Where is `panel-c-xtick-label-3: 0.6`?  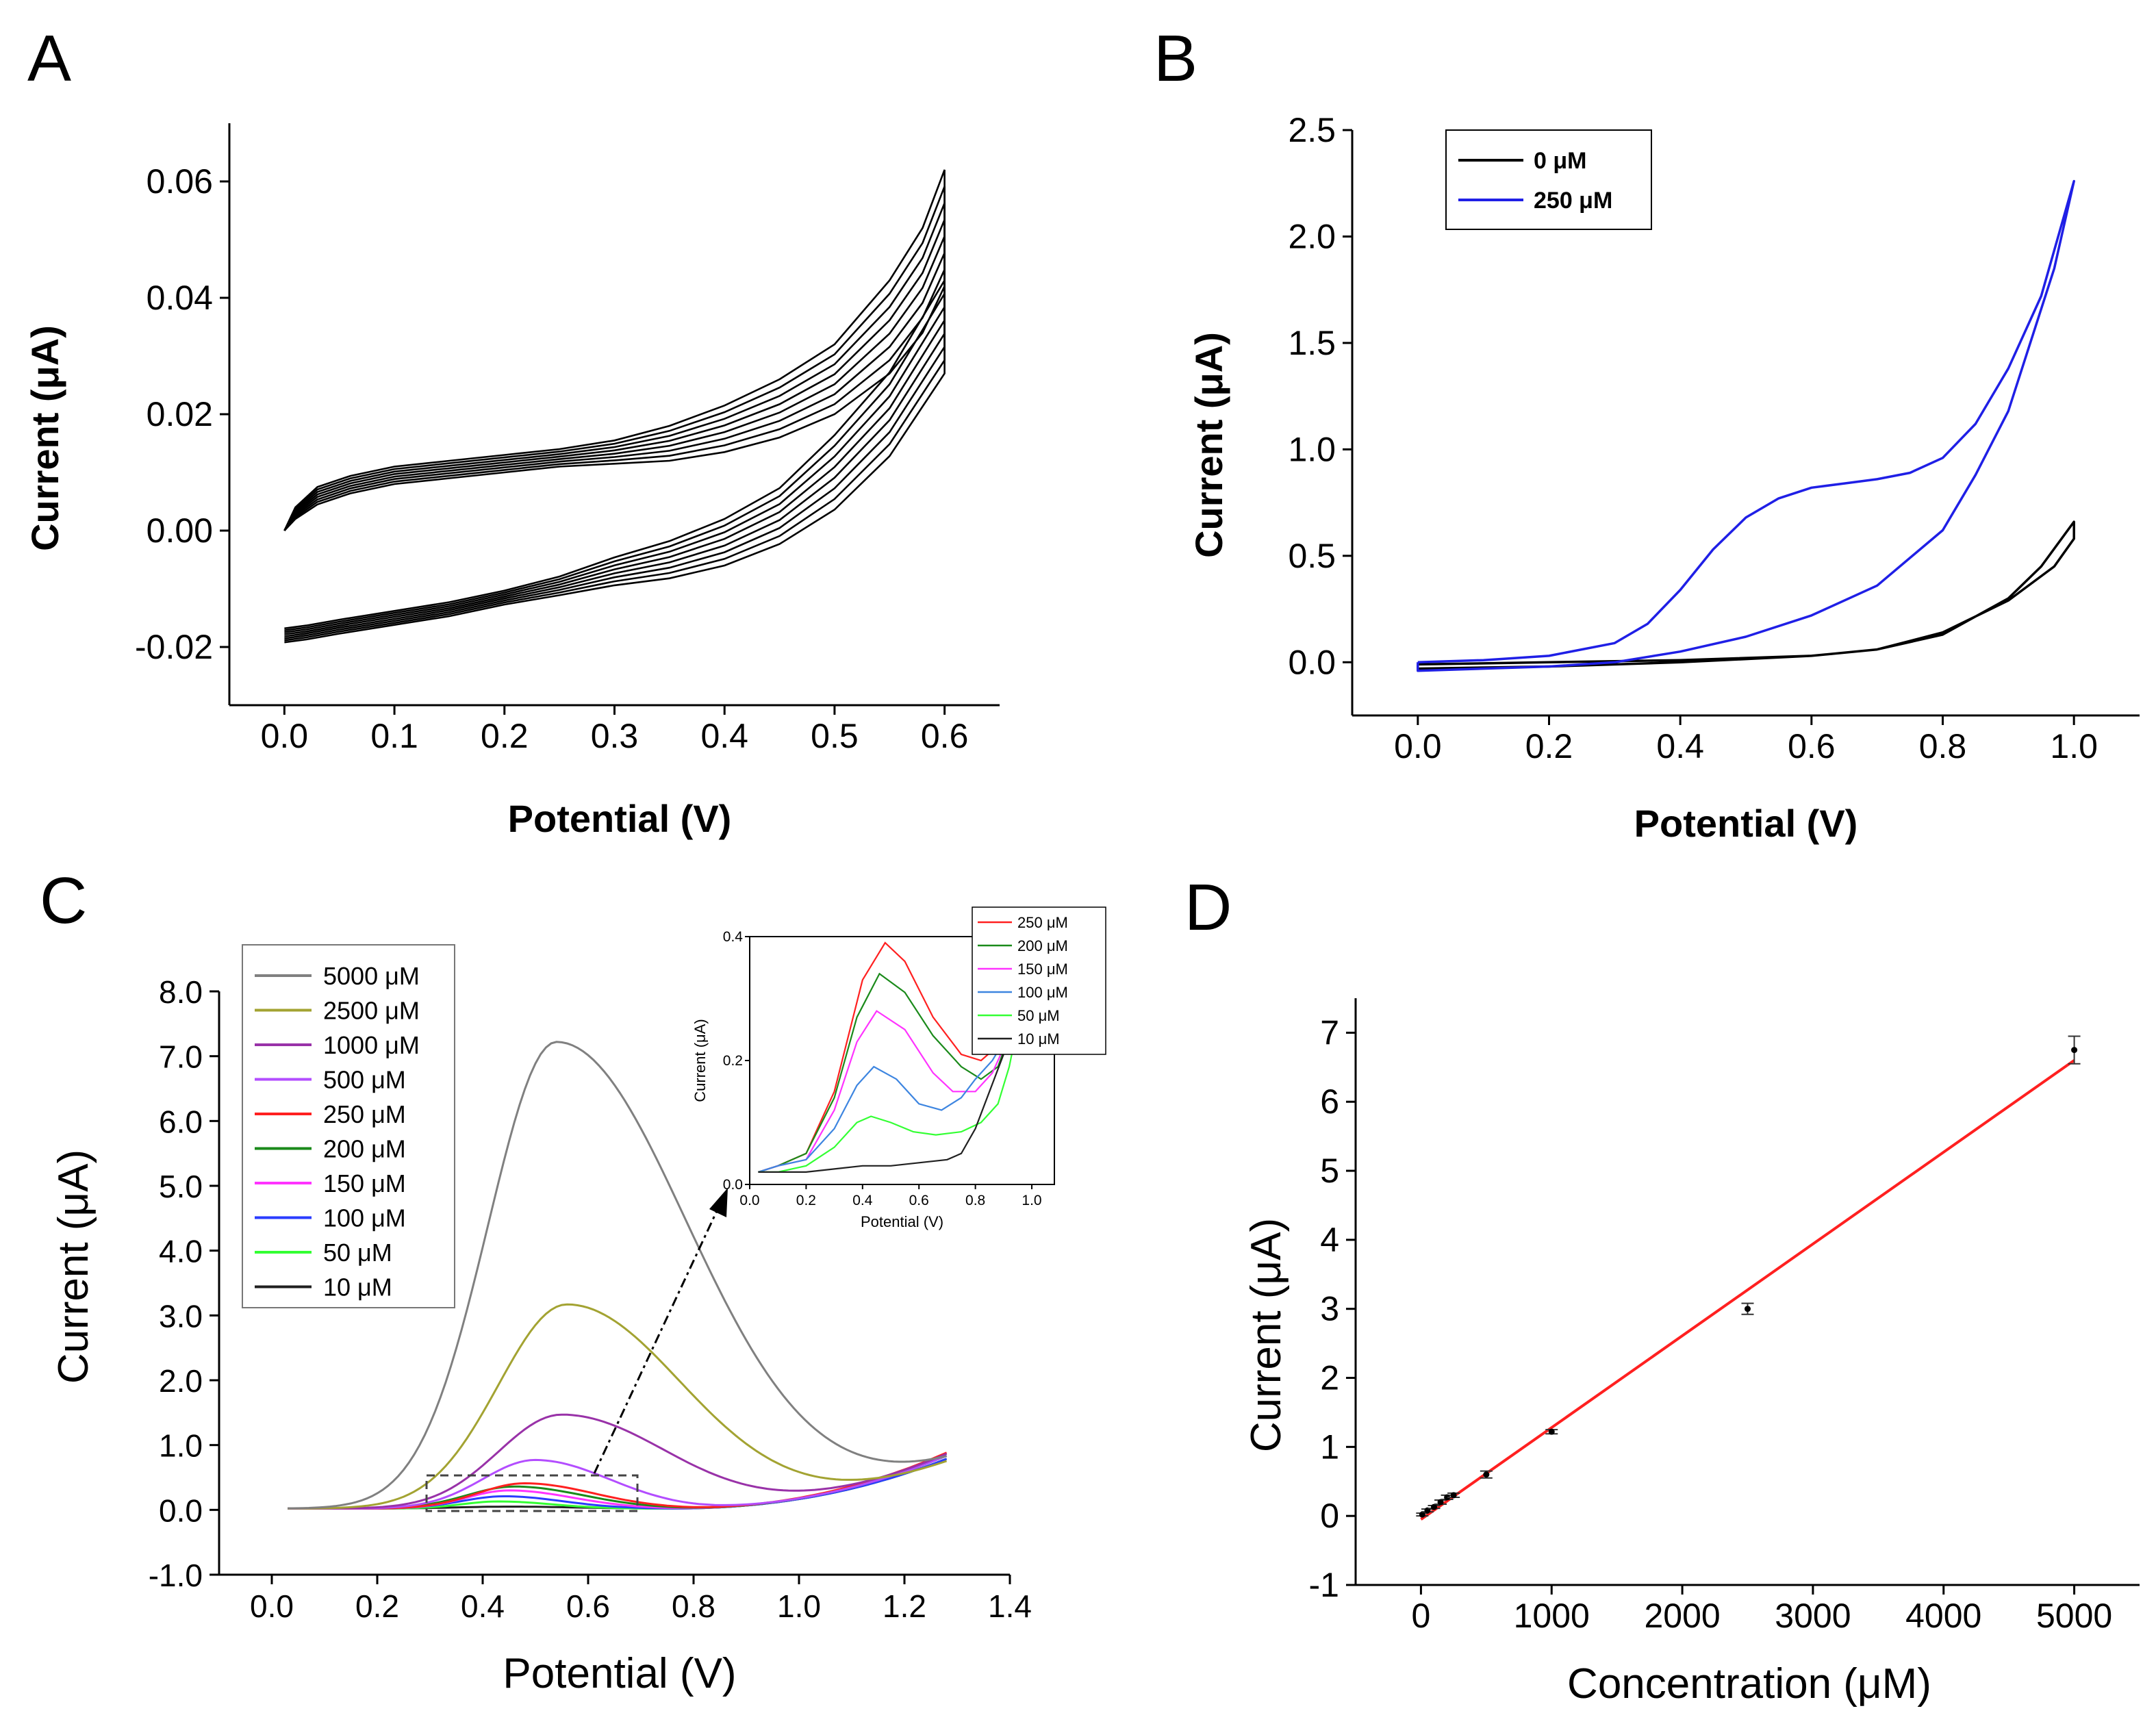
panel-c-xtick-label-3: 0.6 is located at coordinates (588, 1606).